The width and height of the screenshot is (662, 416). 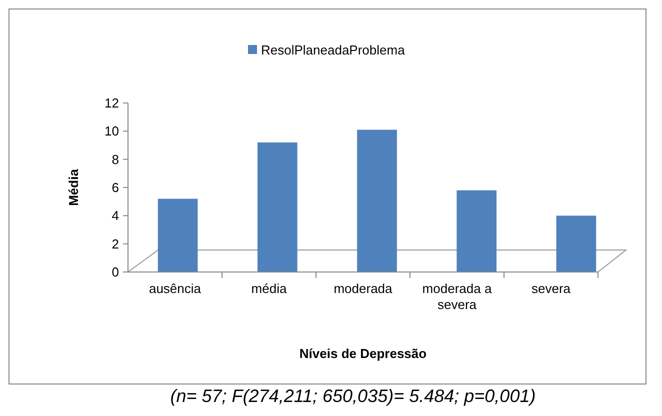 I want to click on y-tick-label: 0, so click(x=115, y=272).